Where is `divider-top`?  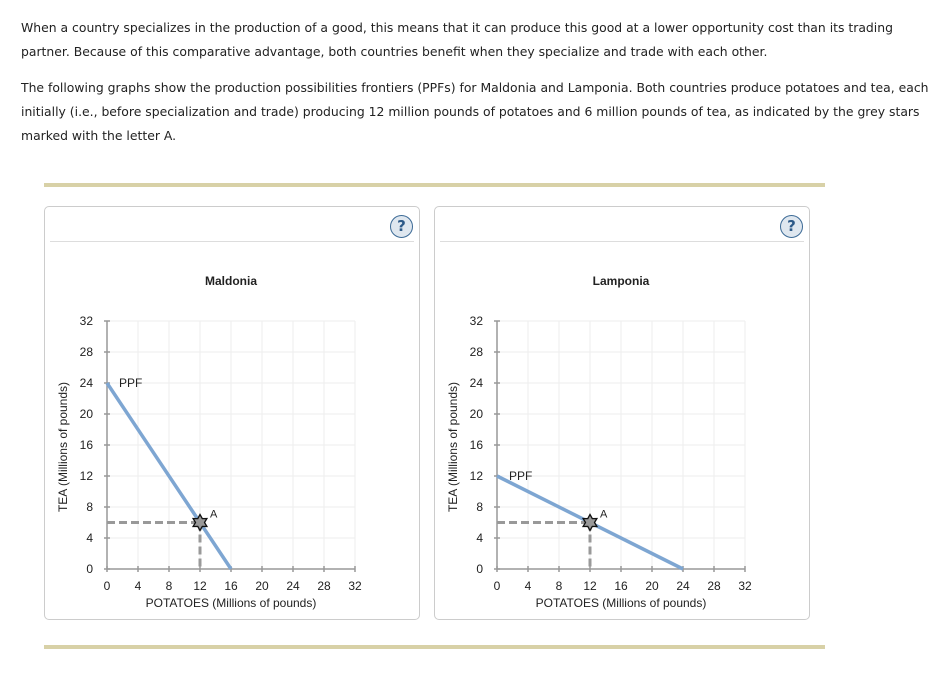 divider-top is located at coordinates (434, 185).